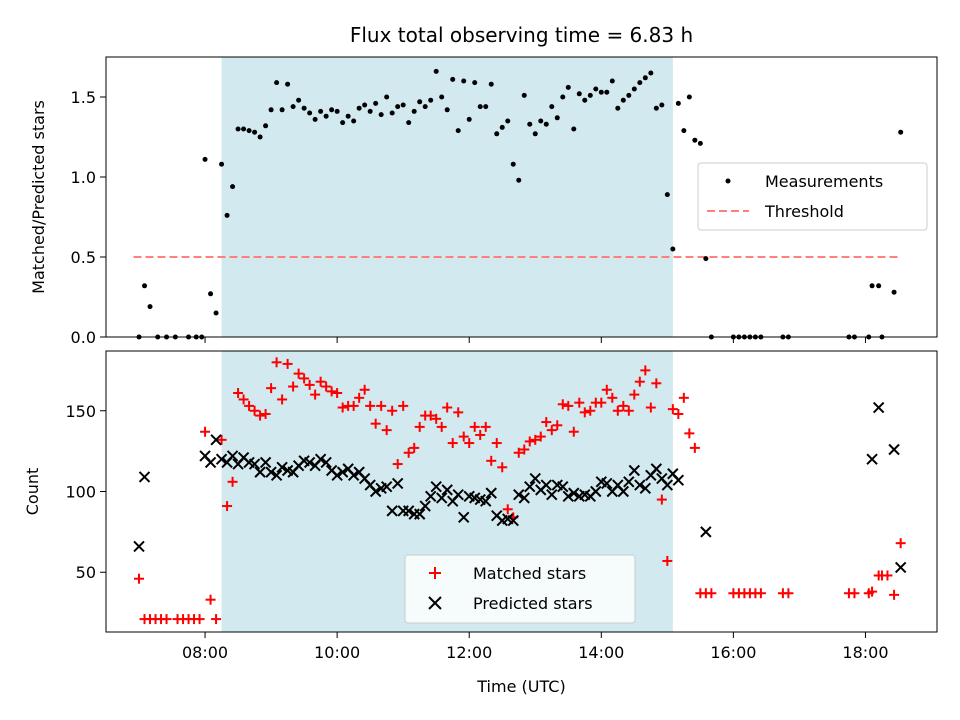 This screenshot has width=960, height=720. What do you see at coordinates (80, 411) in the screenshot?
I see `bottom-y-tick-label: 150` at bounding box center [80, 411].